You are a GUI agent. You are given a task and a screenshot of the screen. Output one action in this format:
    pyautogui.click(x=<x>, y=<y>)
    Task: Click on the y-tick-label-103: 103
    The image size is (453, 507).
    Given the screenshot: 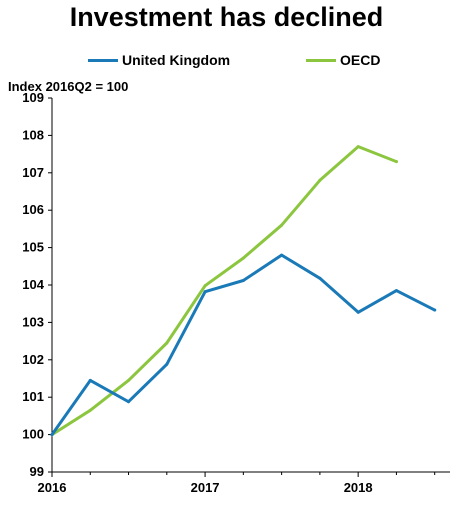 What is the action you would take?
    pyautogui.click(x=33, y=321)
    